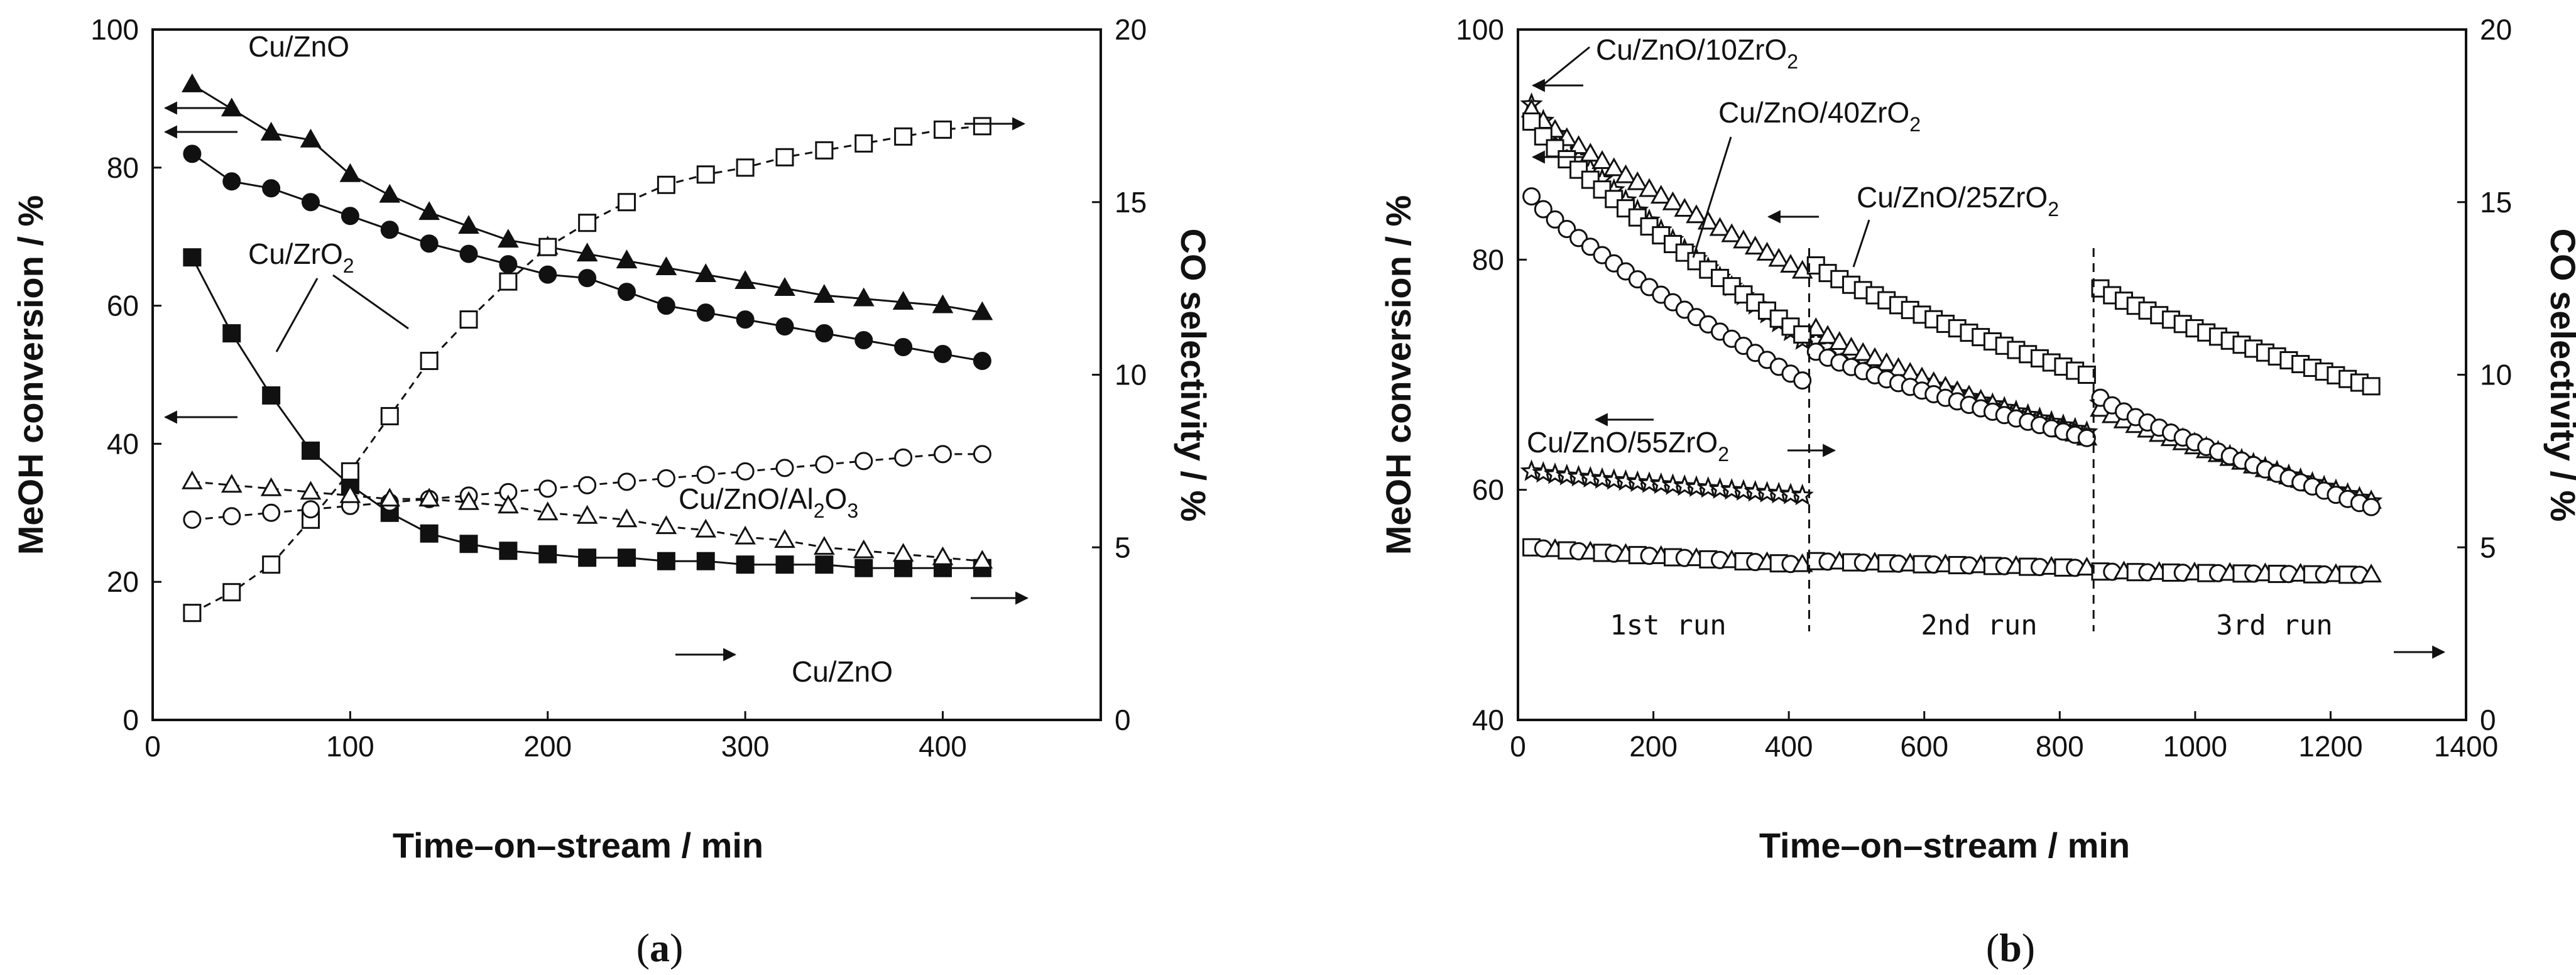 Image resolution: width=2576 pixels, height=975 pixels. I want to click on panel-b-xtick-label: 1200, so click(2330, 746).